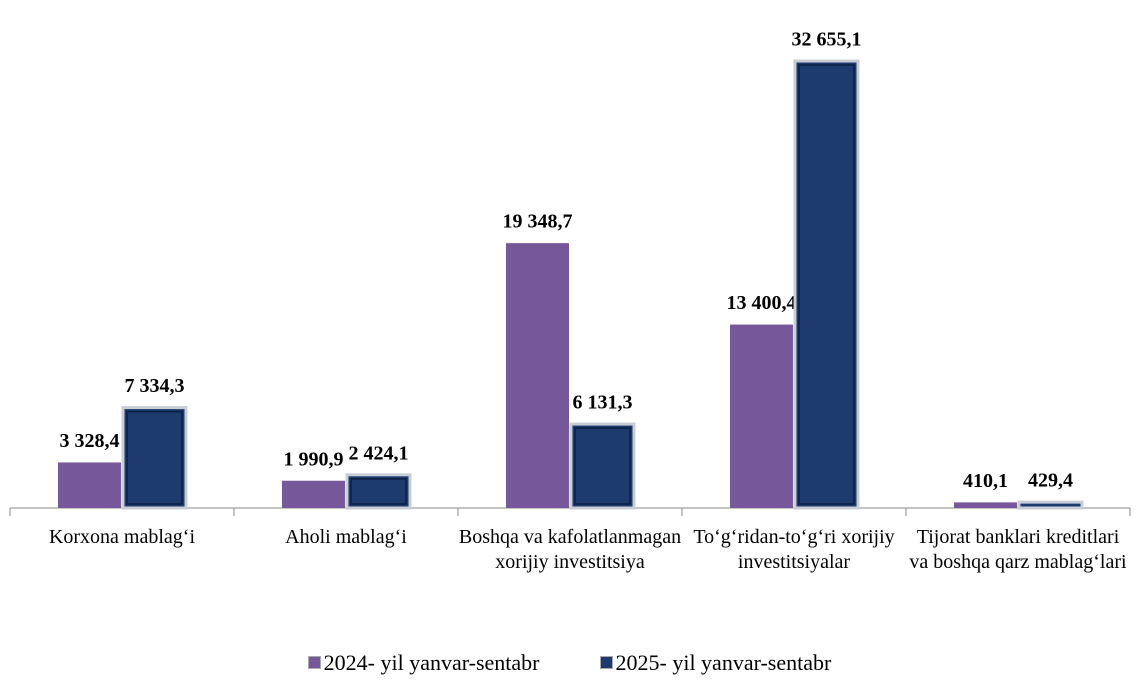 This screenshot has width=1139, height=681. Describe the element at coordinates (346, 537) in the screenshot. I see `x-tick-label: Aholi mablag‘i` at that location.